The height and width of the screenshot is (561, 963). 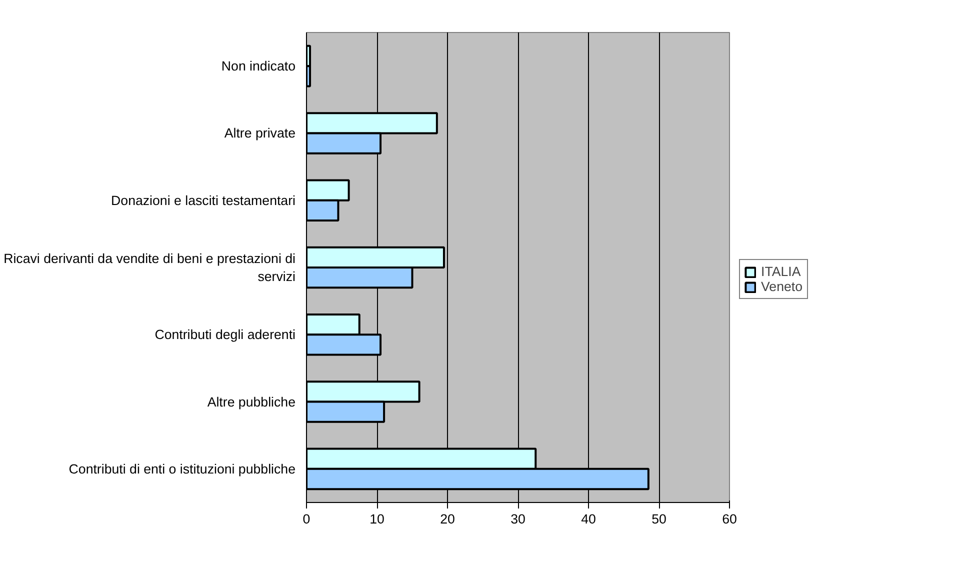 I want to click on x-tick-label: 0, so click(x=306, y=519).